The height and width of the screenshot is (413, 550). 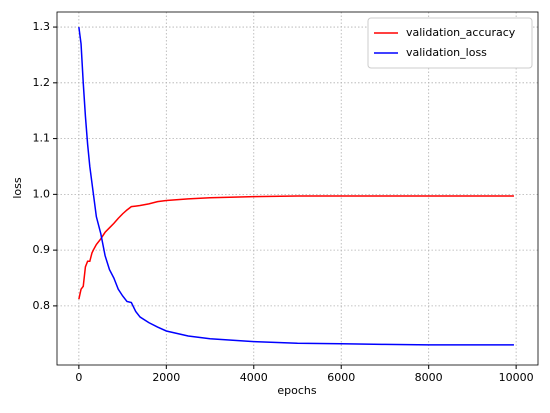 I want to click on y-tick-label: 0.9, so click(x=42, y=249).